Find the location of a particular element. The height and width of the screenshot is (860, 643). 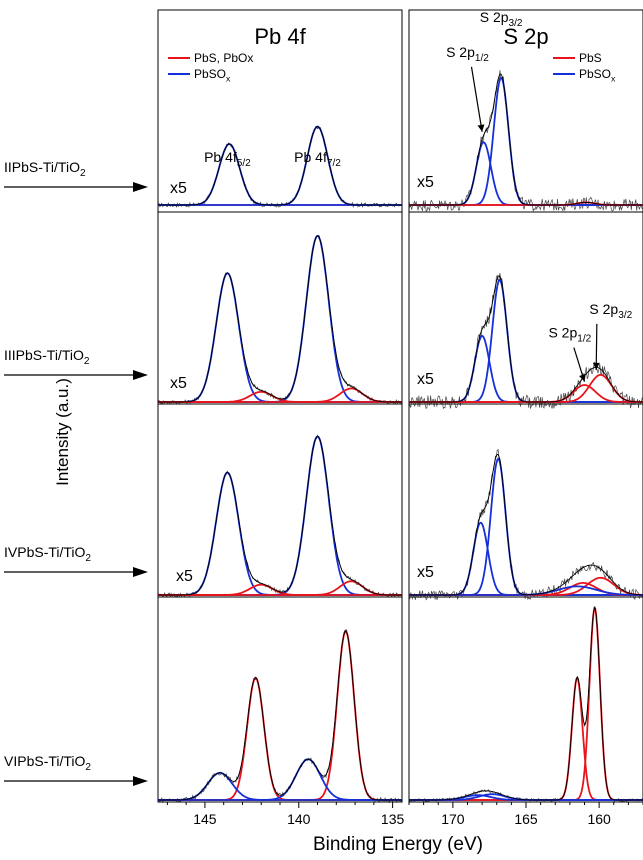

peak-label-sub: 5/2 is located at coordinates (244, 163).